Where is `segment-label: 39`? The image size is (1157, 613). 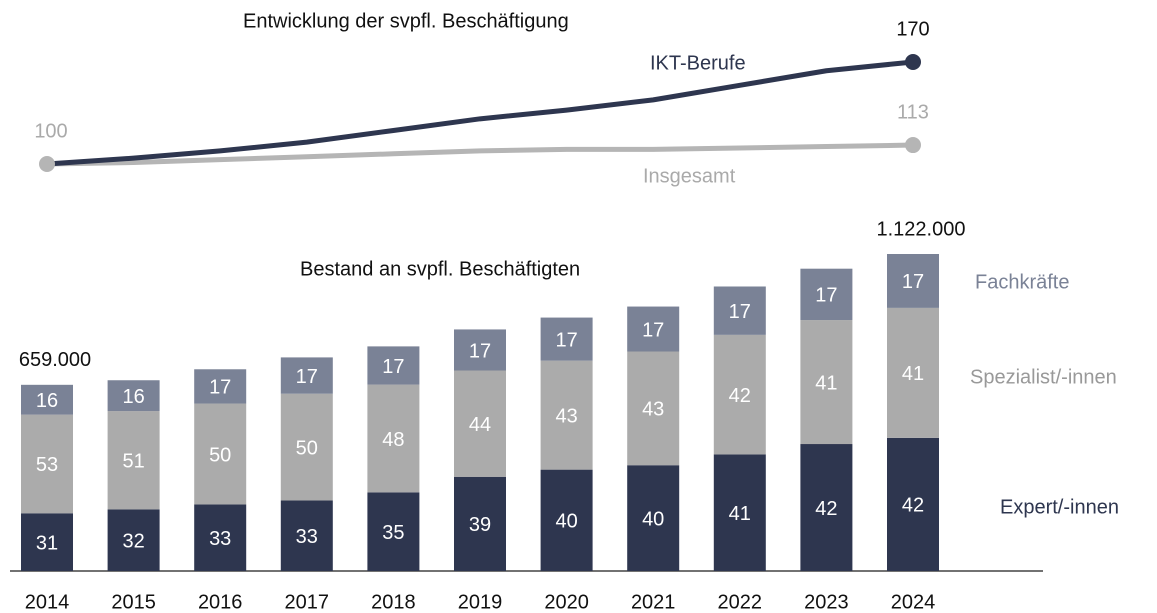
segment-label: 39 is located at coordinates (480, 525).